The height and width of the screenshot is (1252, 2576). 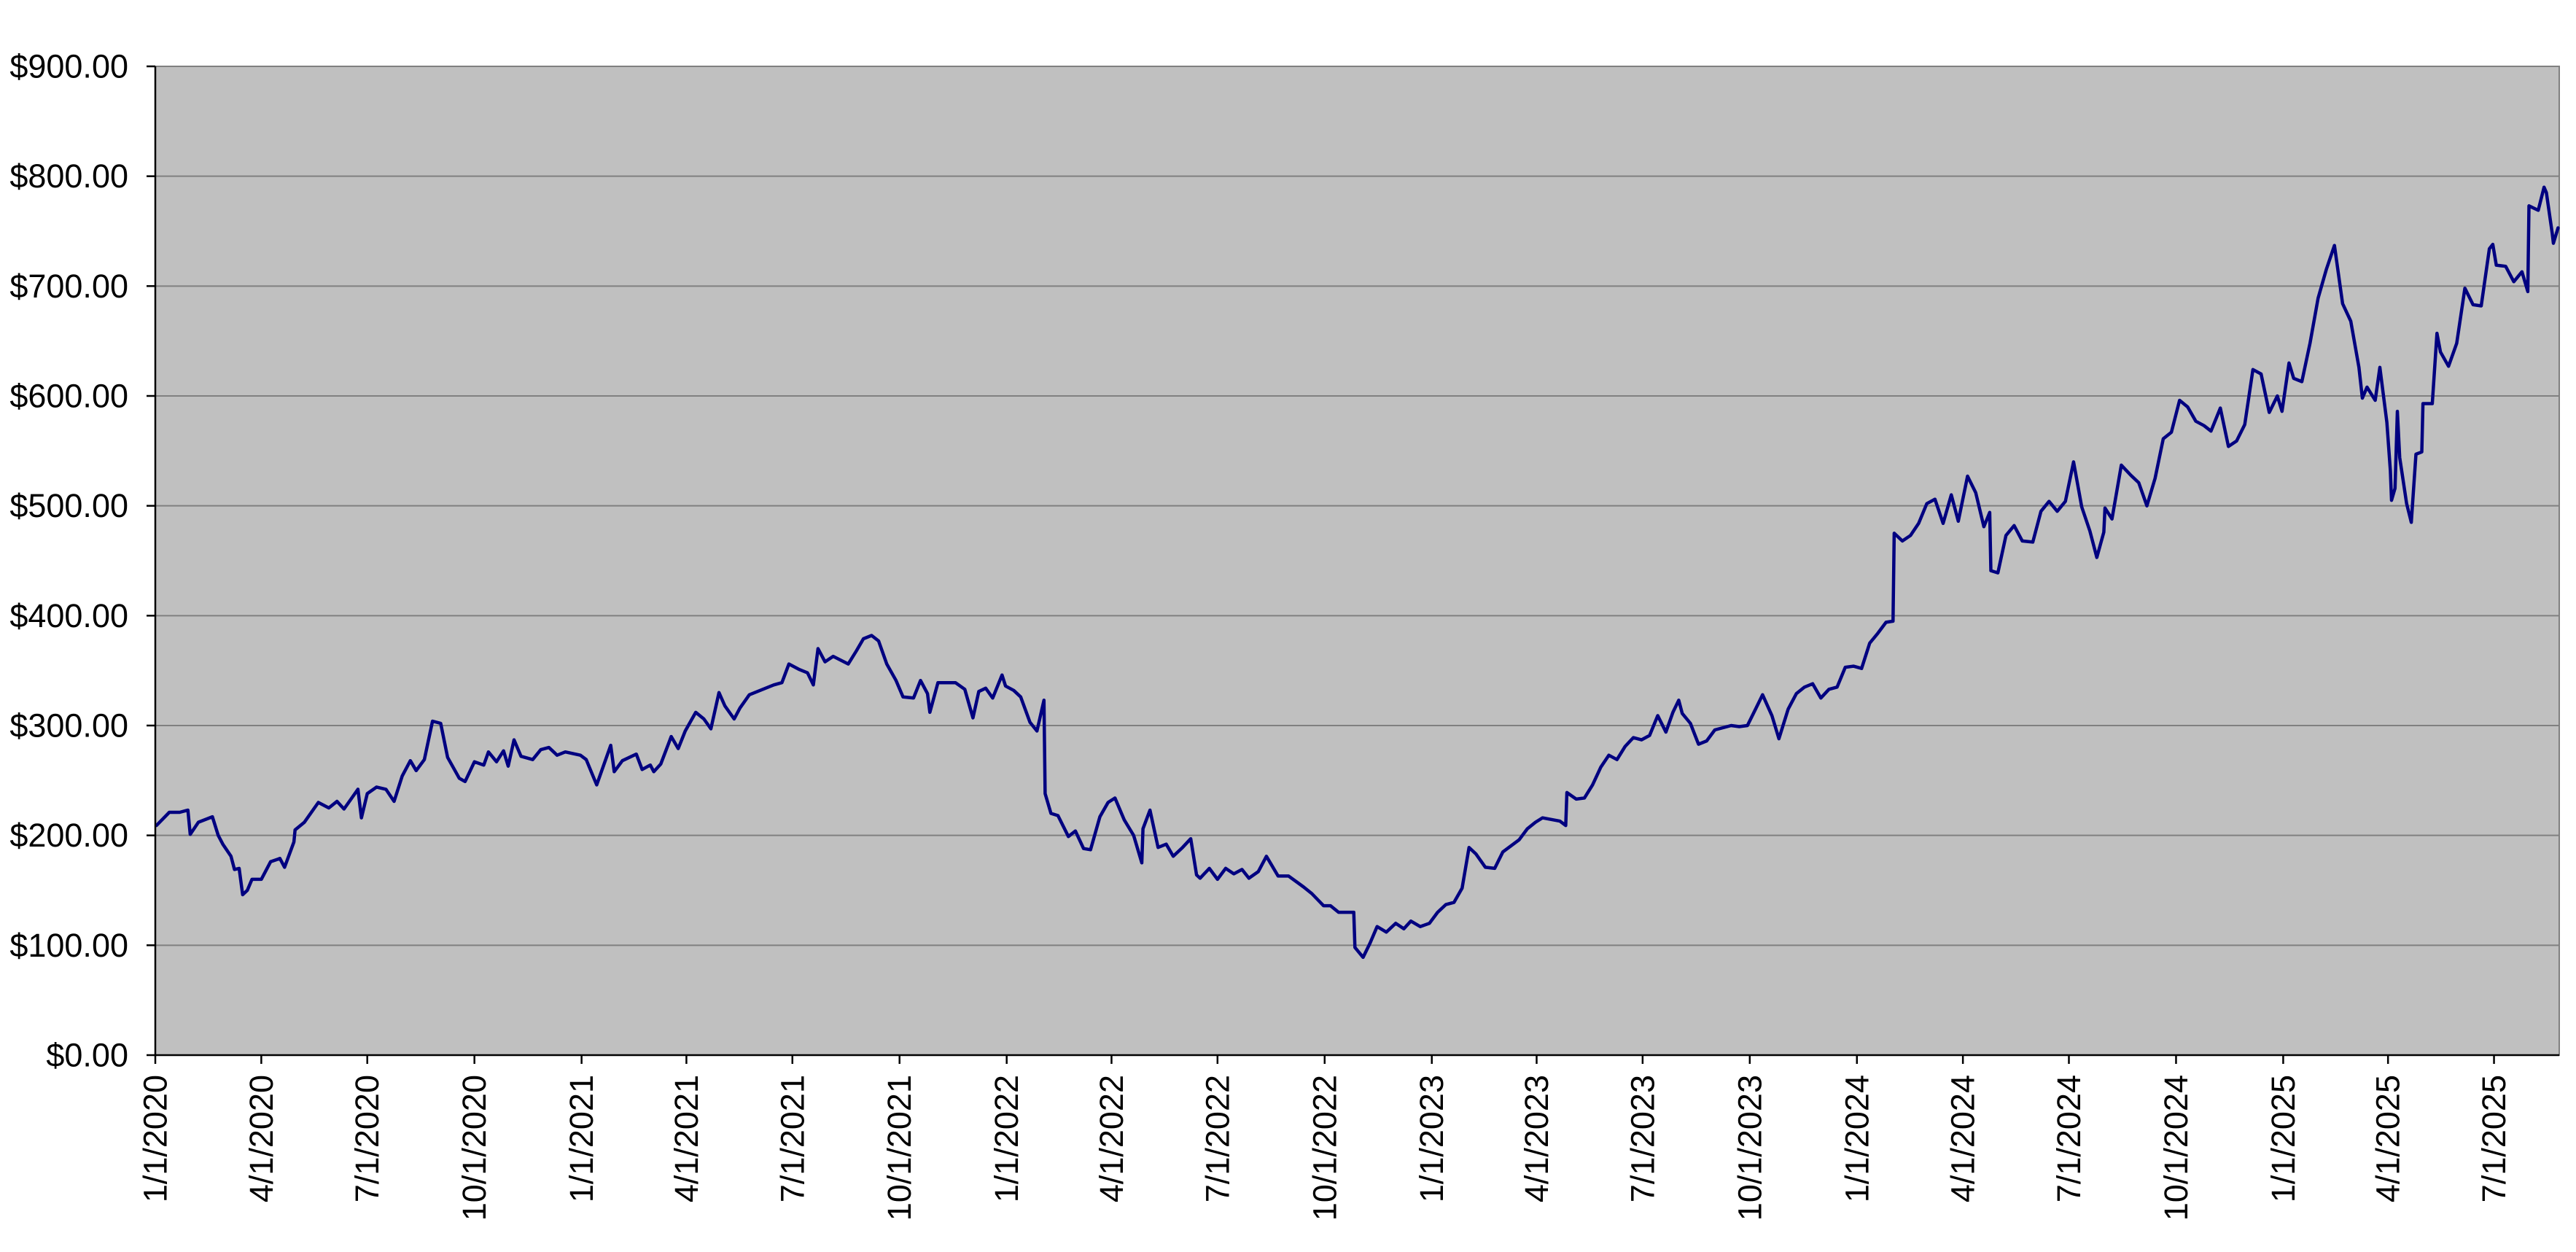 I want to click on x-tick-label: 10/1/2024, so click(x=2176, y=1148).